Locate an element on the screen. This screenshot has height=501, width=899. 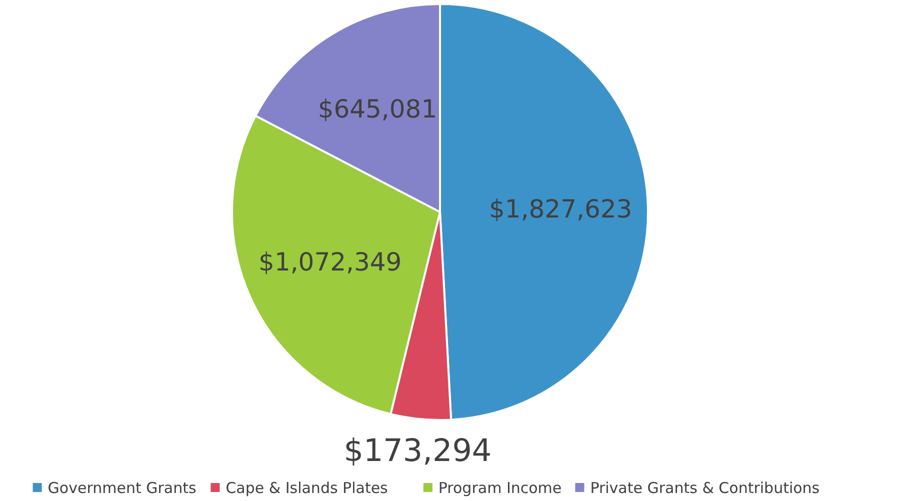
legend-label: Program Income is located at coordinates (500, 488).